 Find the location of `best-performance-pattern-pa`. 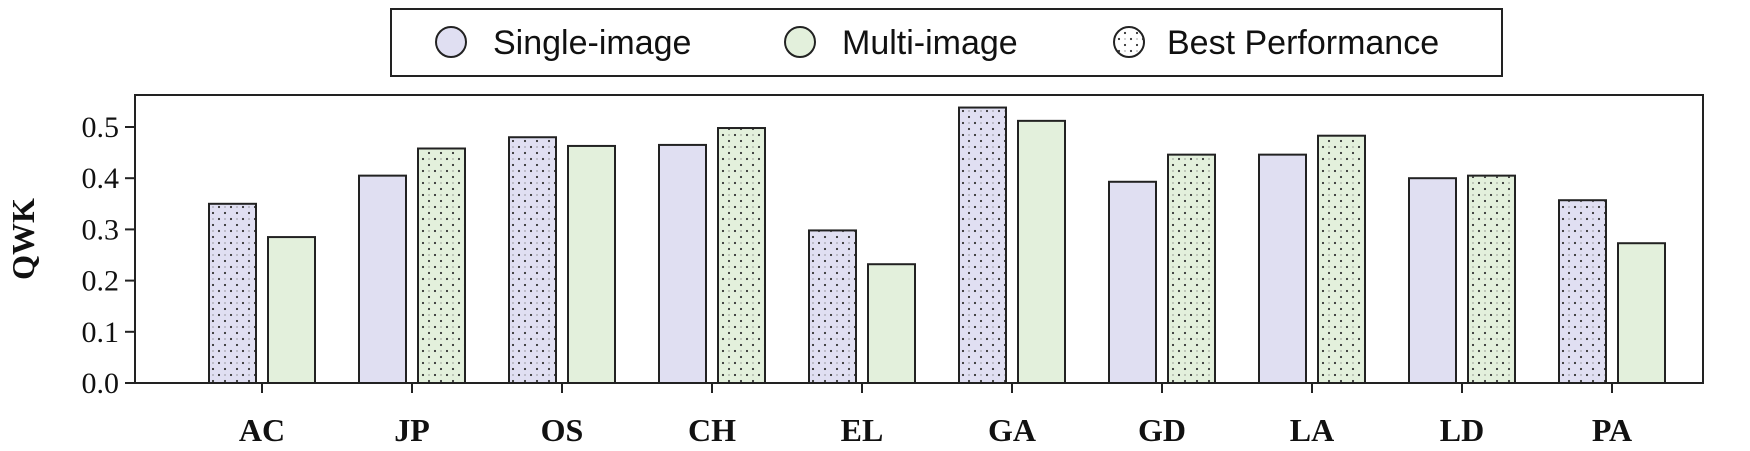

best-performance-pattern-pa is located at coordinates (1582, 291).